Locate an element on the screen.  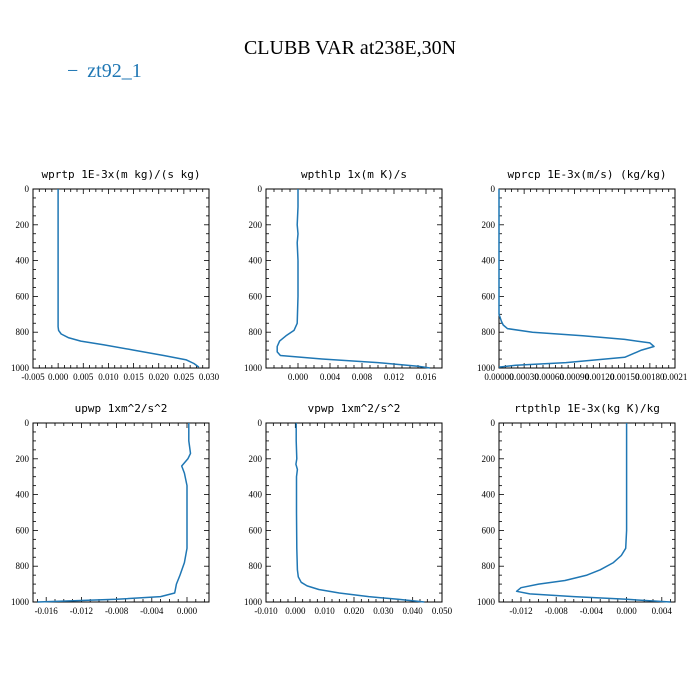
x-tick-label: 0.00060 is located at coordinates (550, 377).